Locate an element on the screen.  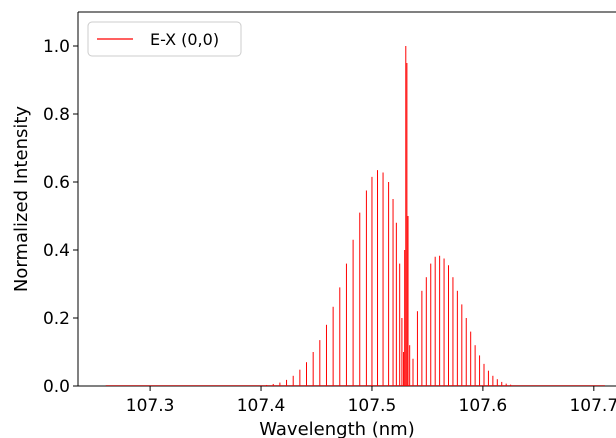
y-axis: 0.0 0.2 0.4 0.6 0.8 1.0 is located at coordinates (60, 217).